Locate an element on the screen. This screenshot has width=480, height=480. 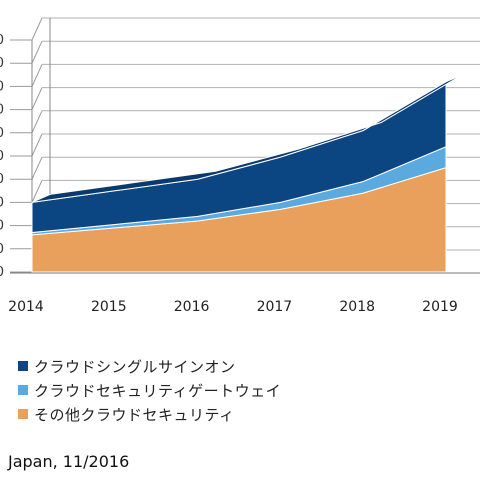
legend-item-other-security: その他クラウドセキュリティ is located at coordinates (149, 414).